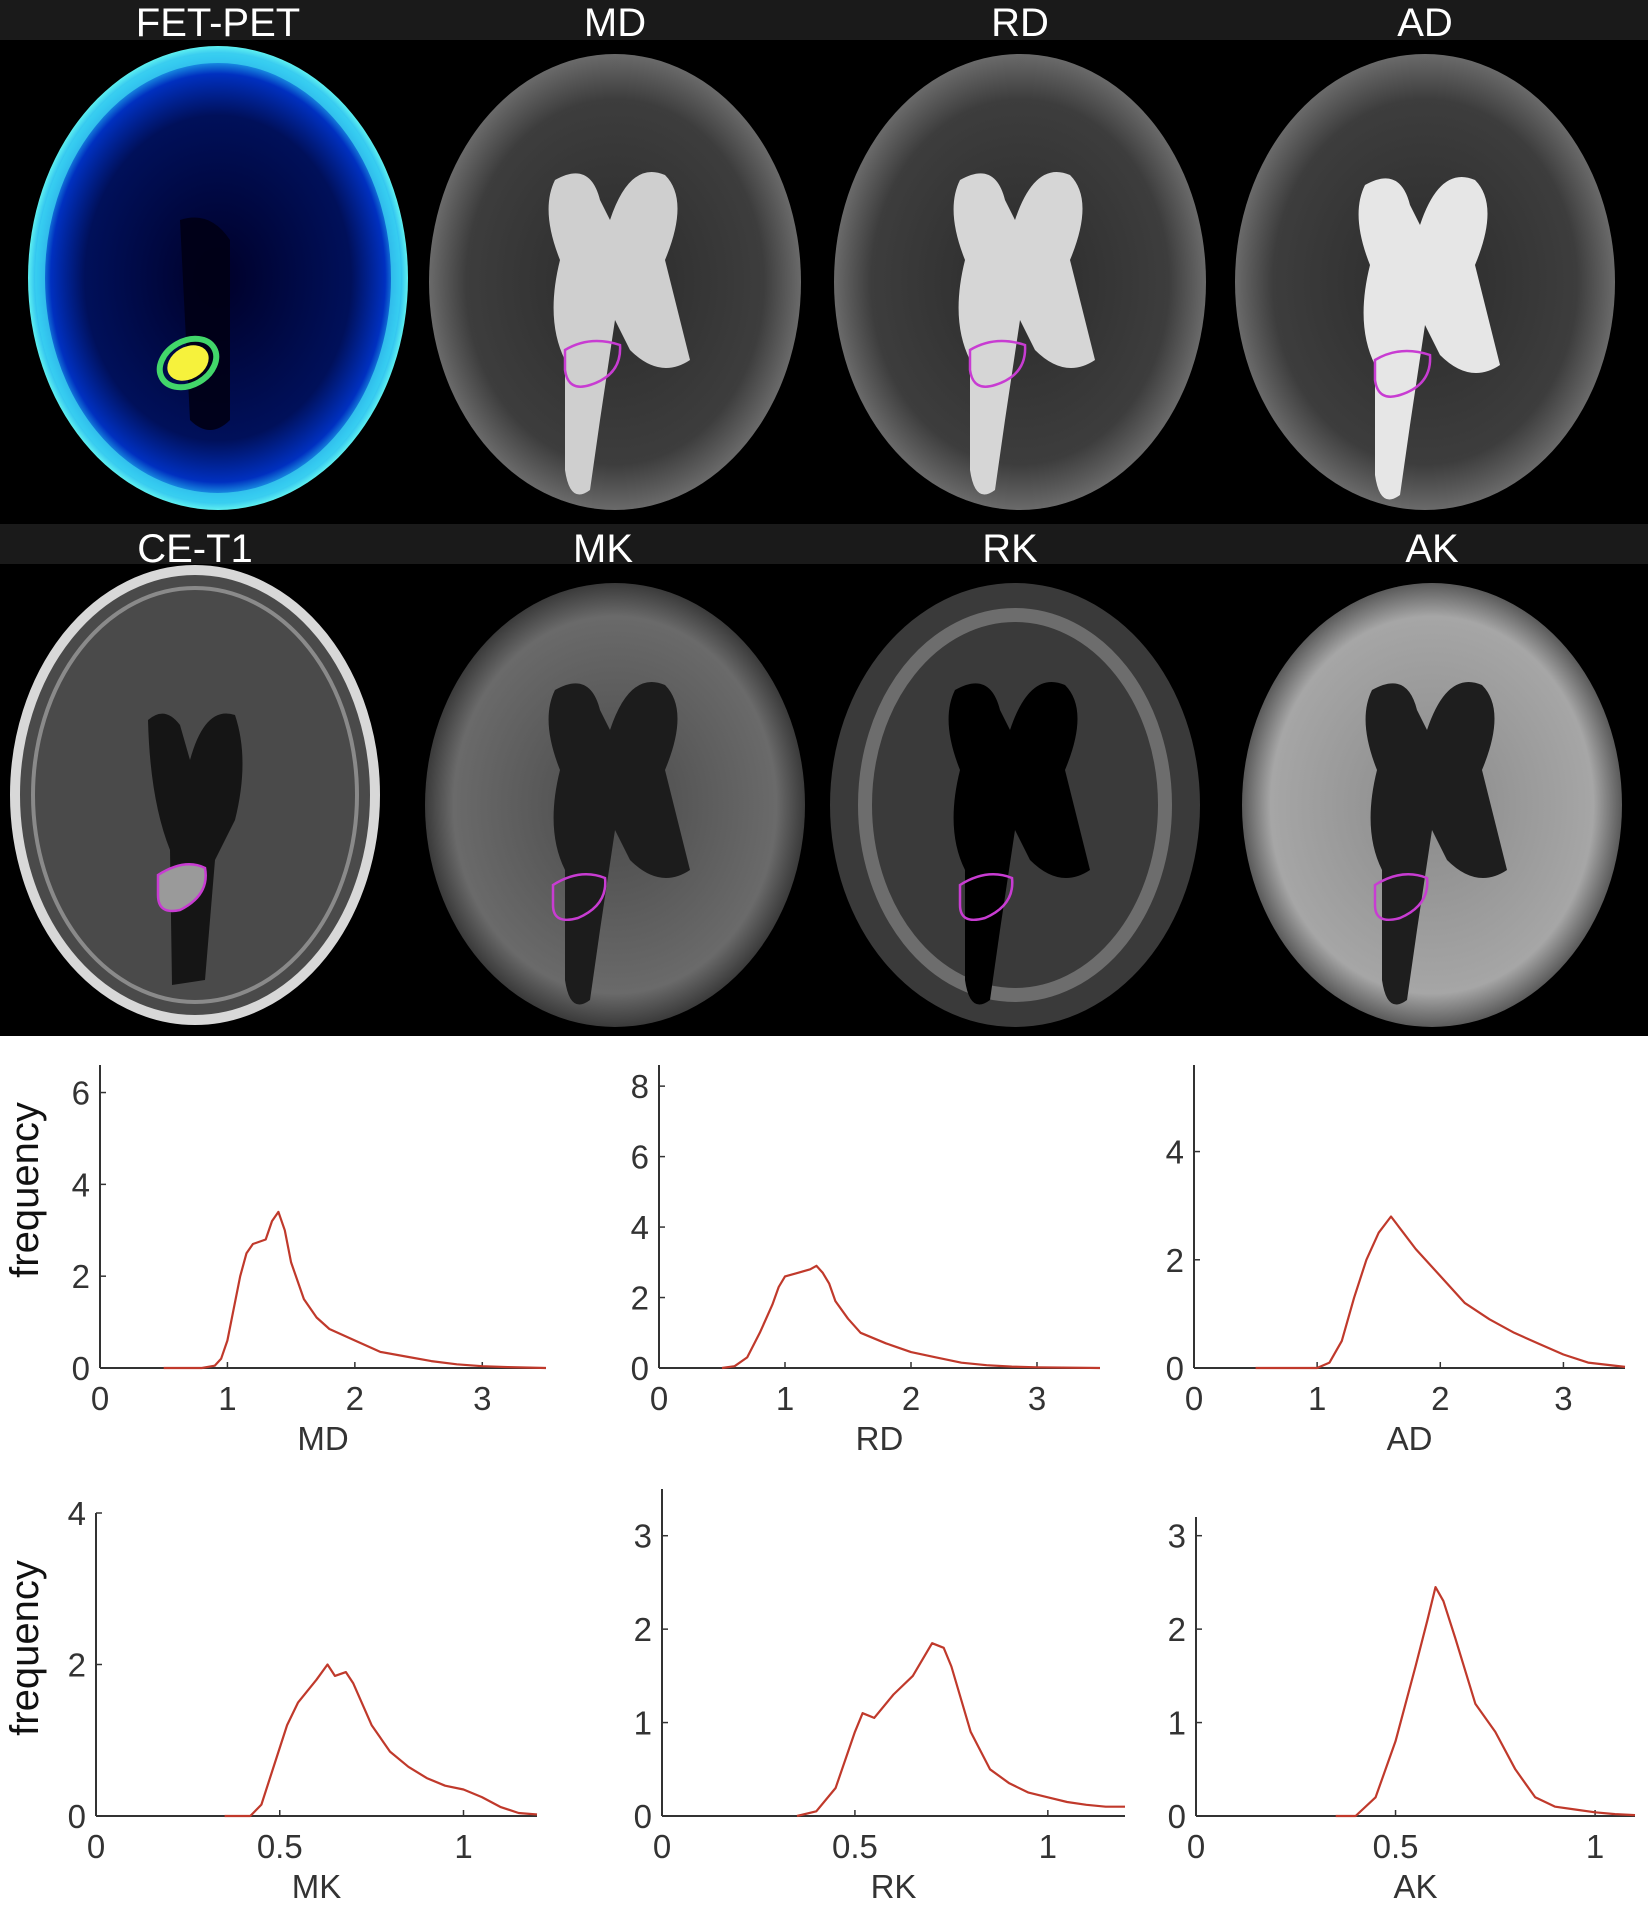  Describe the element at coordinates (1432, 805) in the screenshot. I see `ak-map-image` at that location.